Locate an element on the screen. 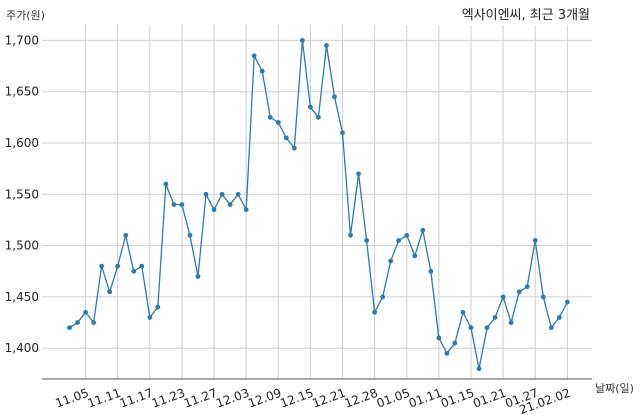 The image size is (640, 419). y-axis: 1,400 1,450 1,500 1,550 1,600 1,650 1,700 is located at coordinates (22, 194).